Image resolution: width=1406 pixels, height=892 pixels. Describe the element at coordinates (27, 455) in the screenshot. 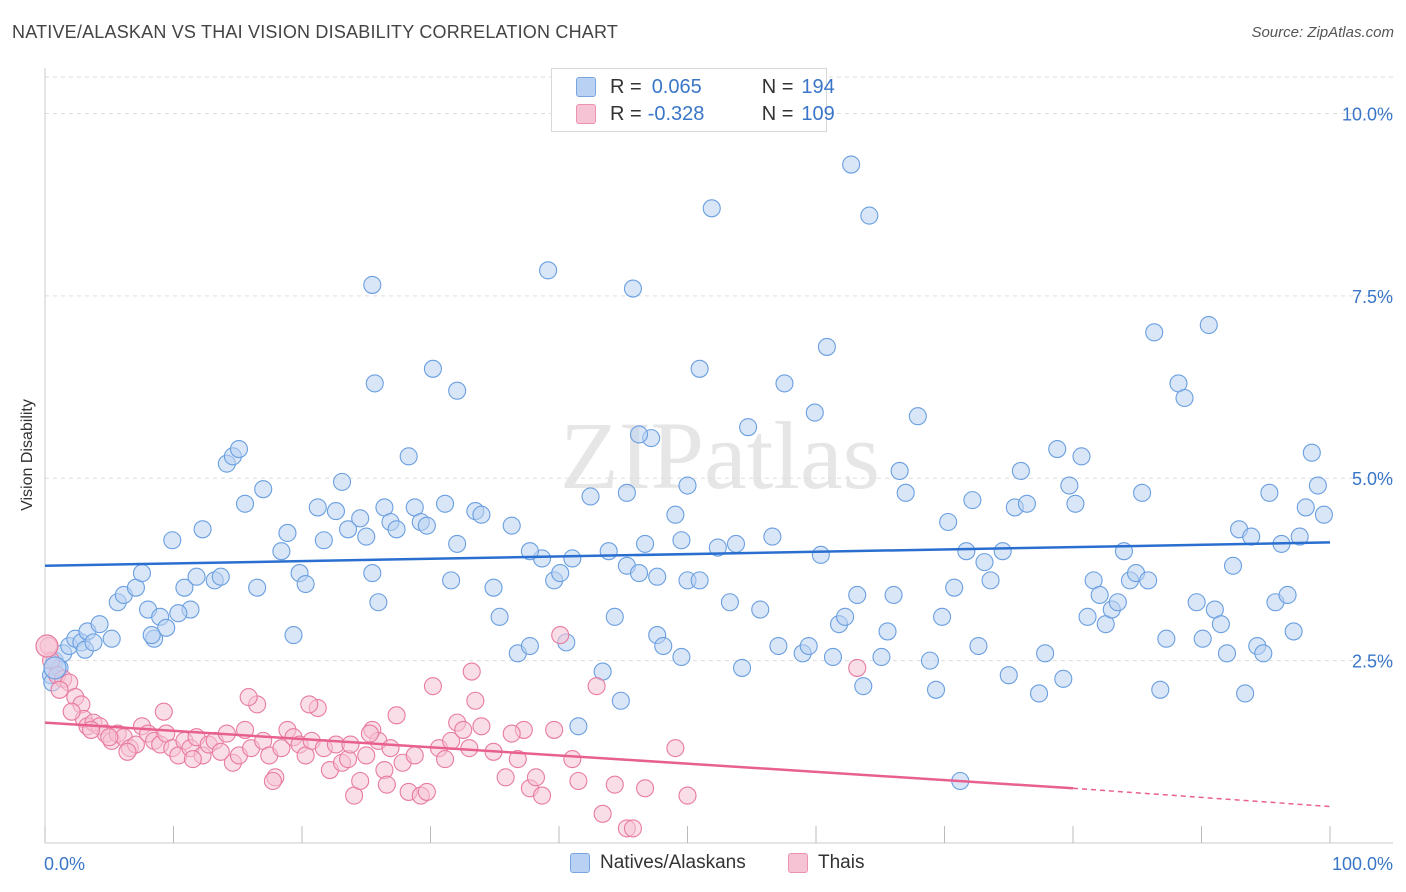

I see `y-axis-label: Vision Disability` at that location.